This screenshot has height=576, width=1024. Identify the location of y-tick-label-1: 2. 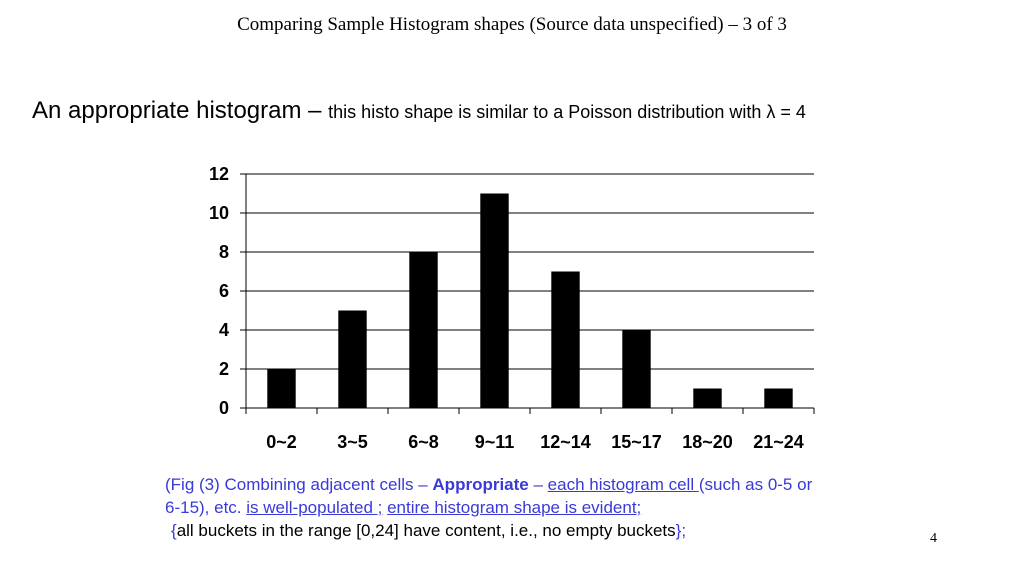
(224, 369).